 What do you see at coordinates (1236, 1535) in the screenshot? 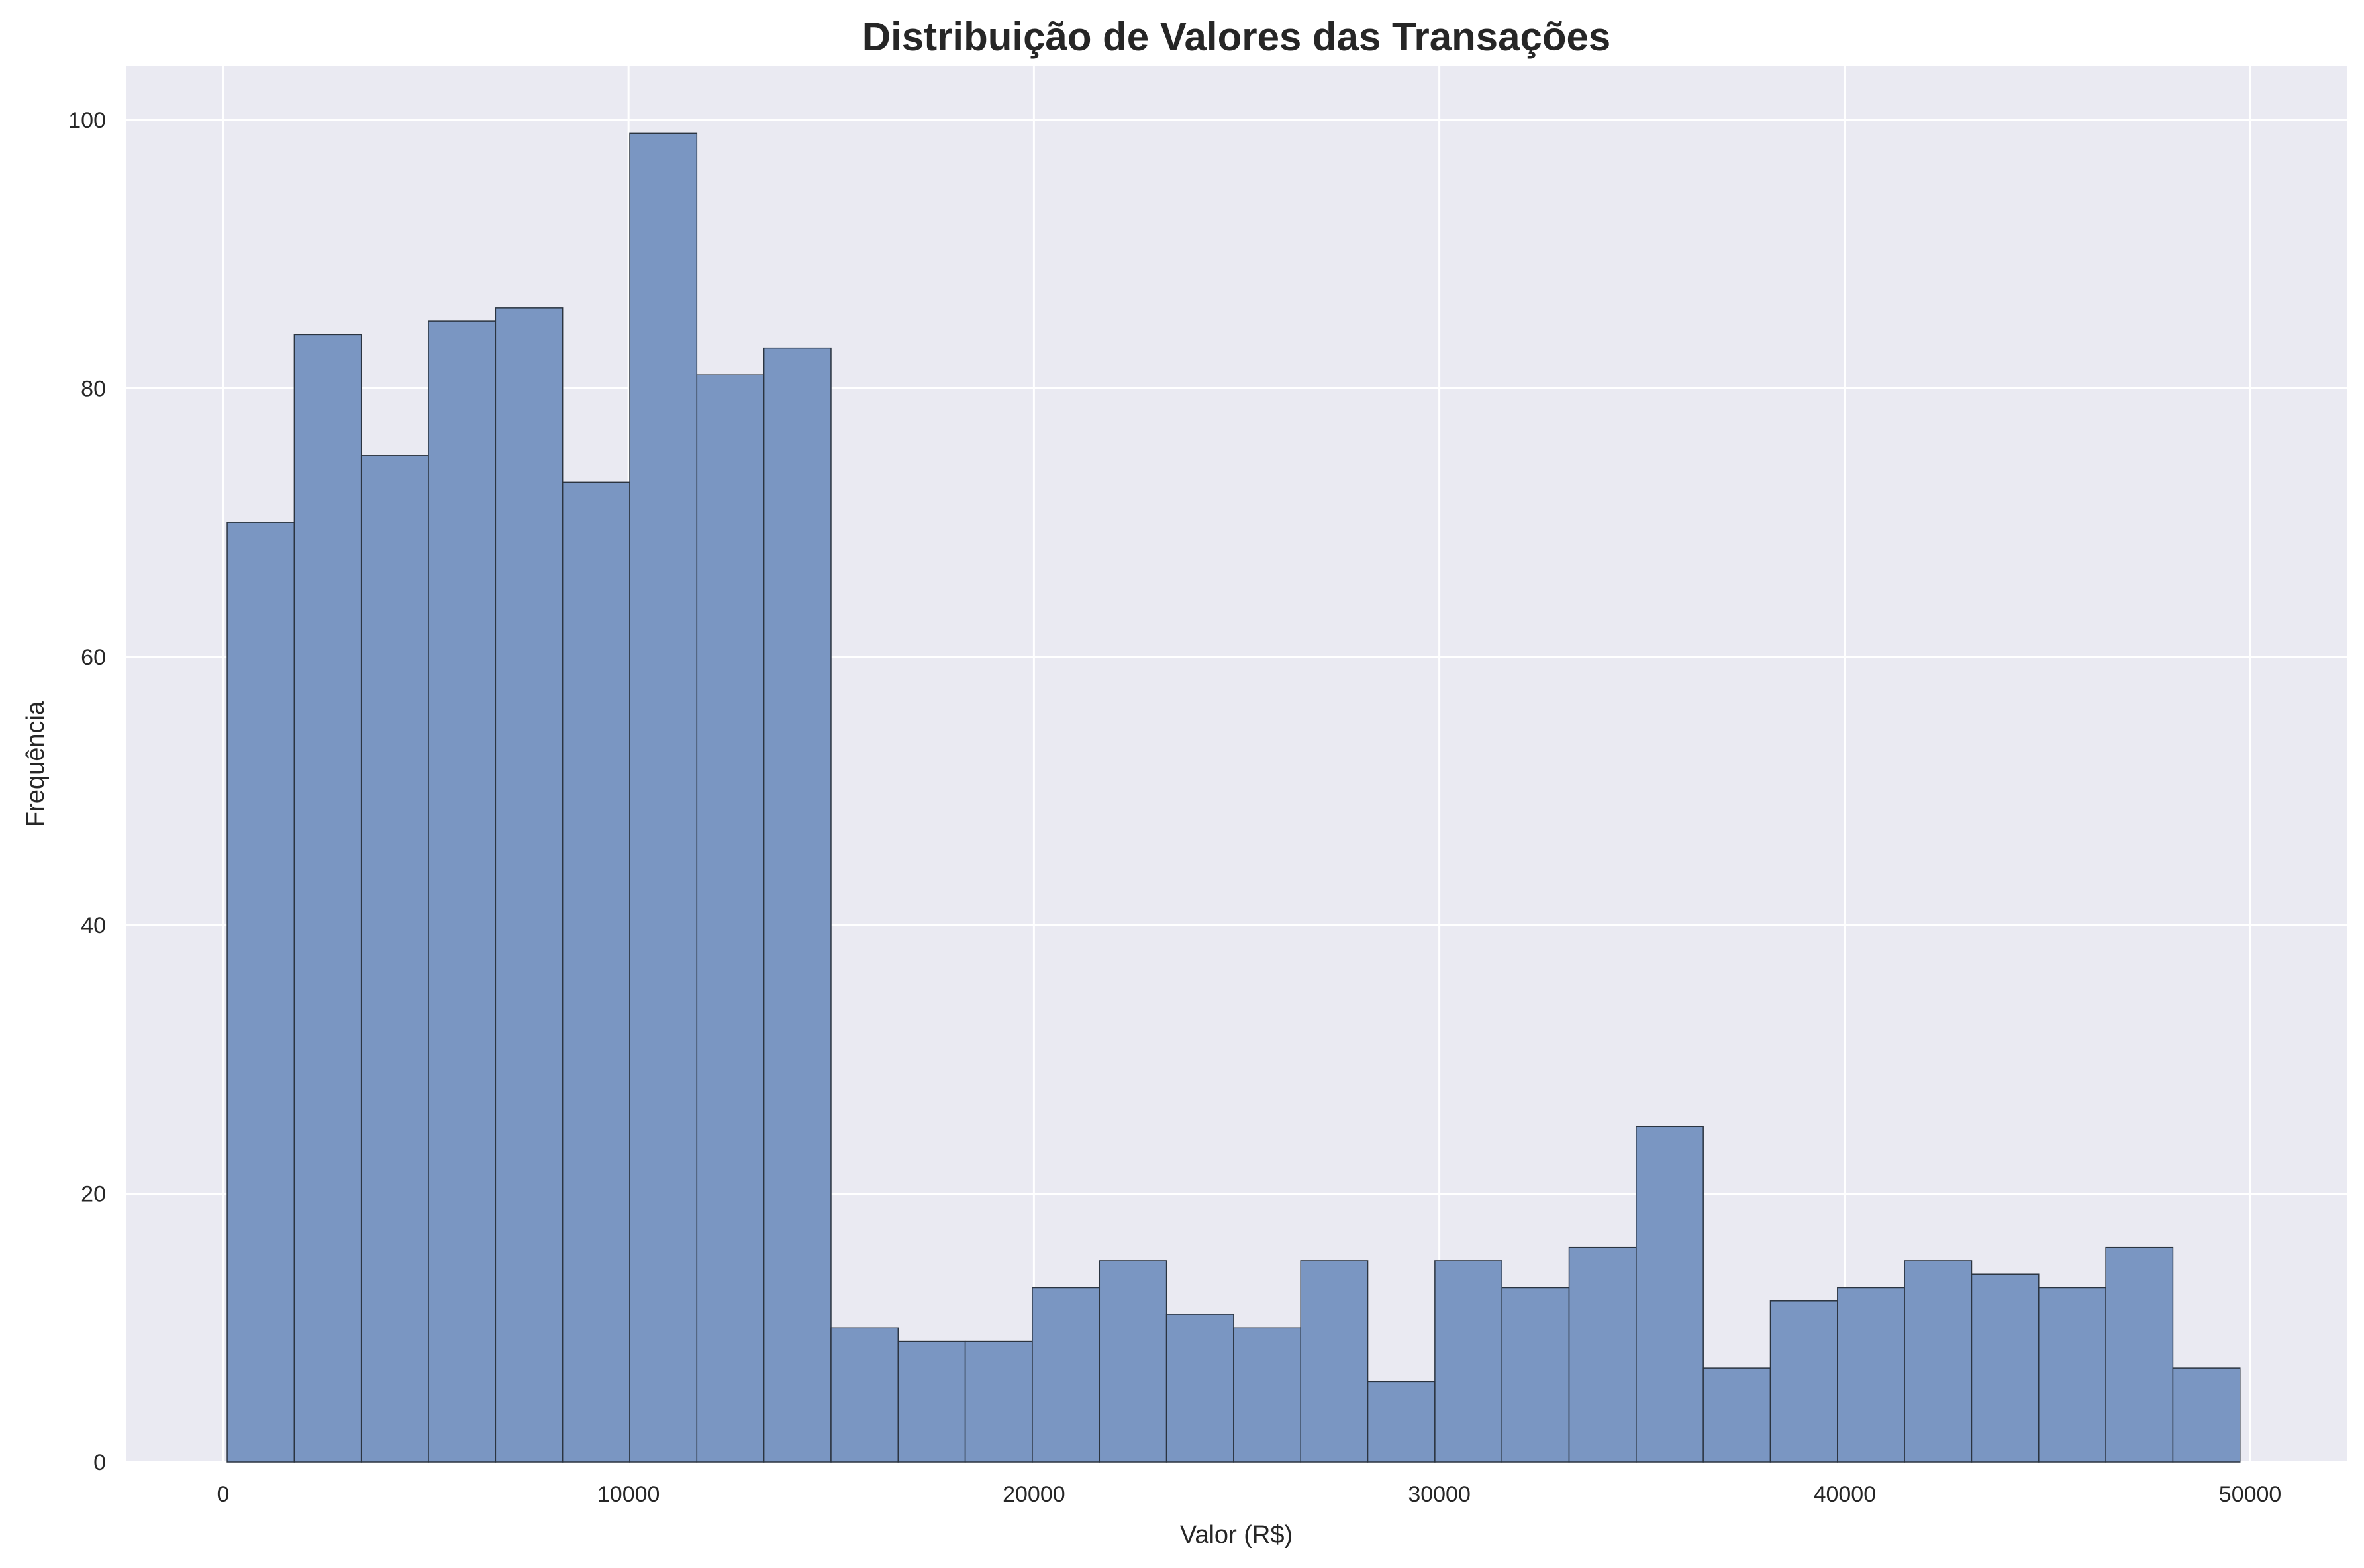
I see `x-axis-label: Valor (R$)` at bounding box center [1236, 1535].